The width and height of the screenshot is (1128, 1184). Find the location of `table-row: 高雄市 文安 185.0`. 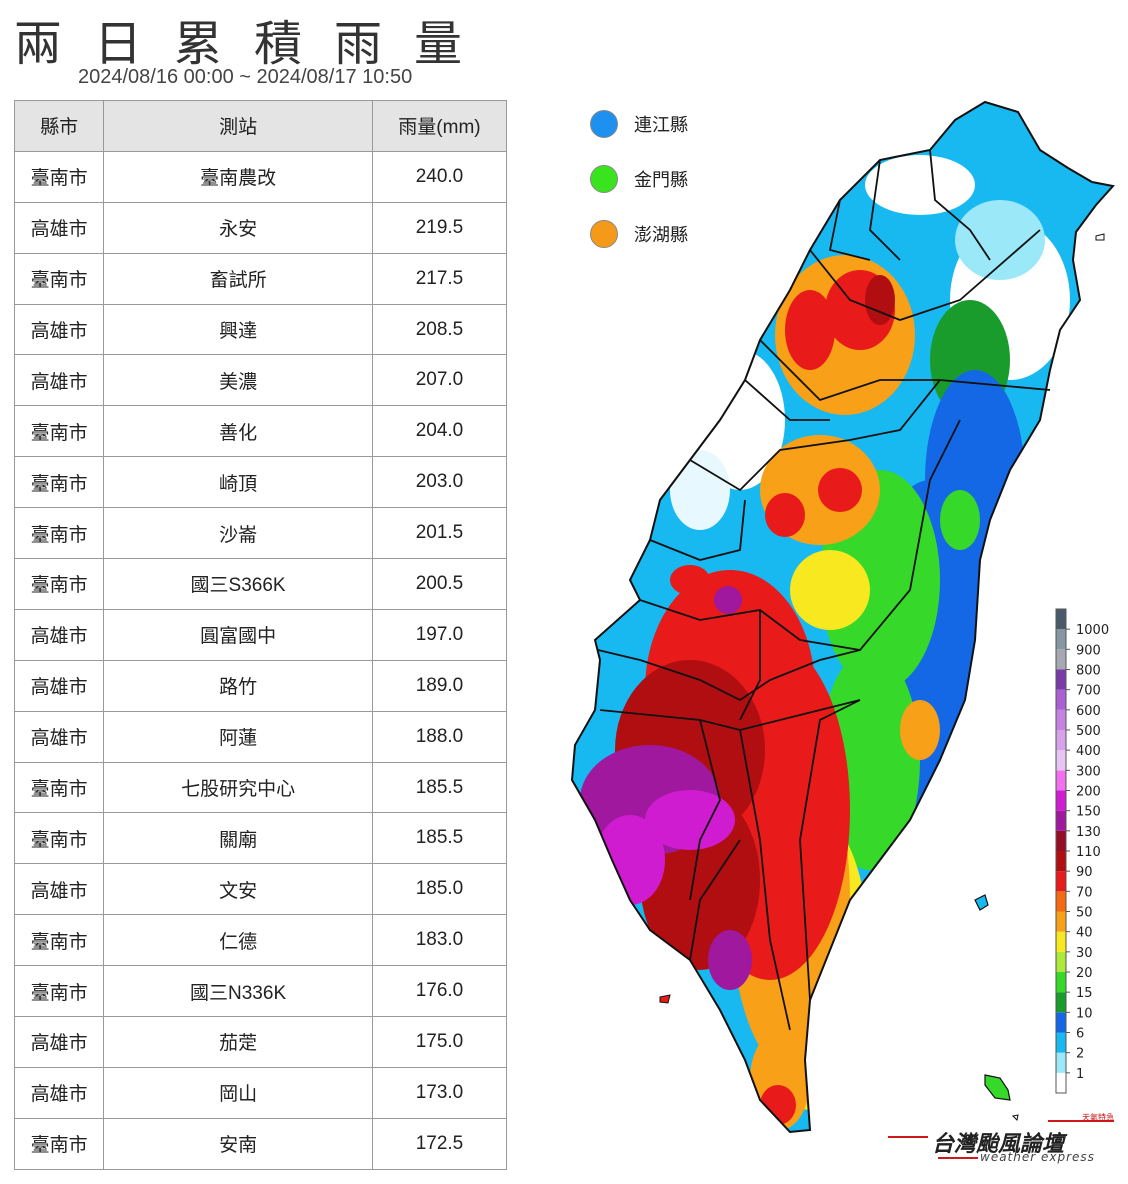

table-row: 高雄市 文安 185.0 is located at coordinates (260, 889).